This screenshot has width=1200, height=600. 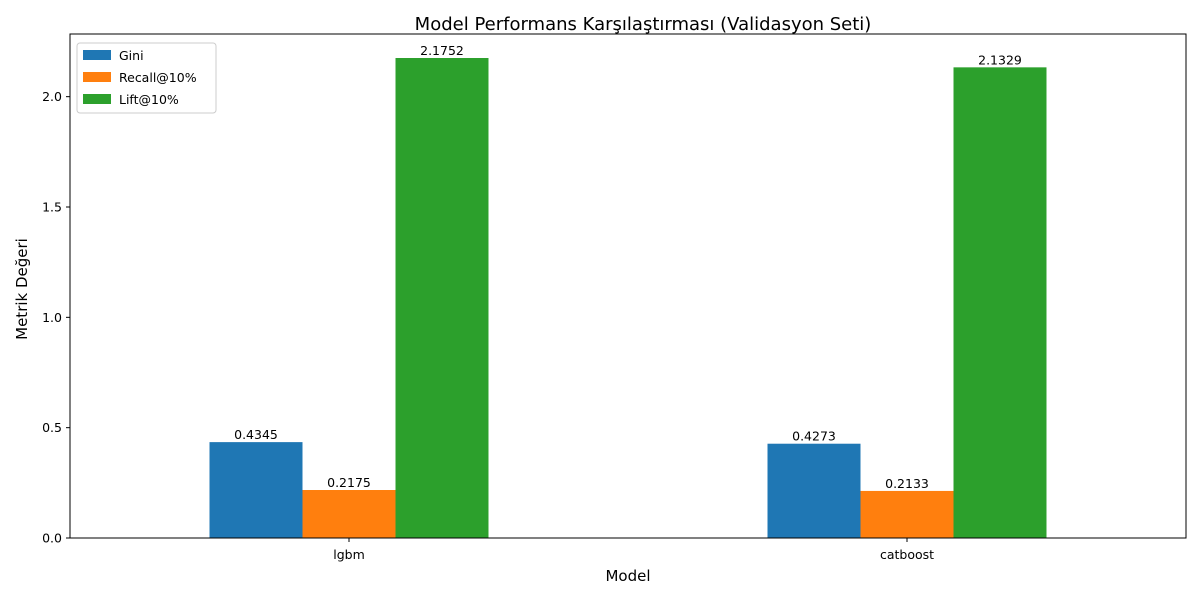 I want to click on x-axis-label: Model, so click(x=627, y=576).